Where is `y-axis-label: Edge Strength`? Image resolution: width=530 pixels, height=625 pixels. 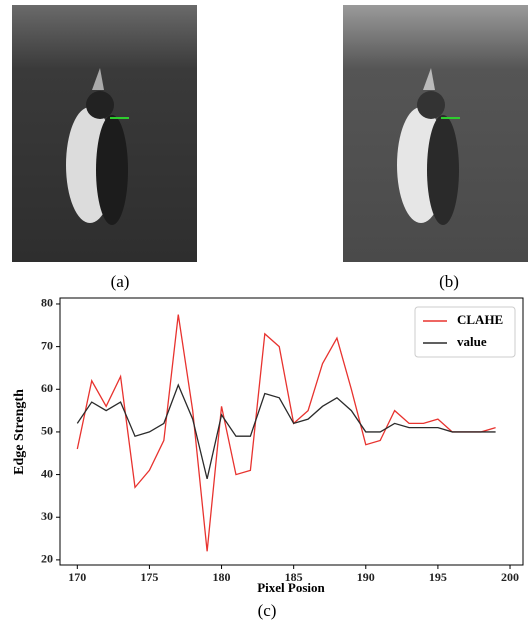
y-axis-label: Edge Strength is located at coordinates (19, 432).